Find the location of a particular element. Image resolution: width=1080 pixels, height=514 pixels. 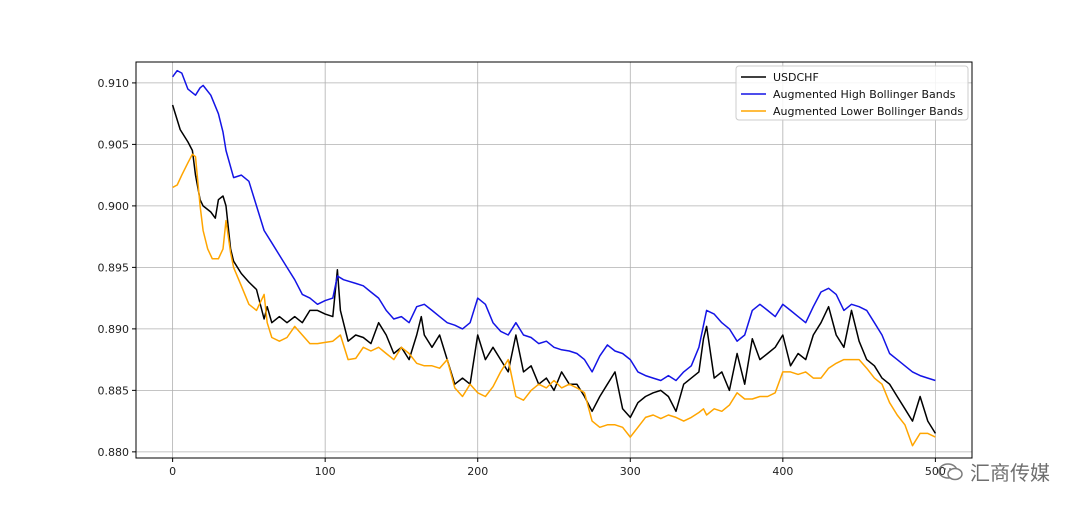

y-tick-label: 0.880 is located at coordinates (114, 452).